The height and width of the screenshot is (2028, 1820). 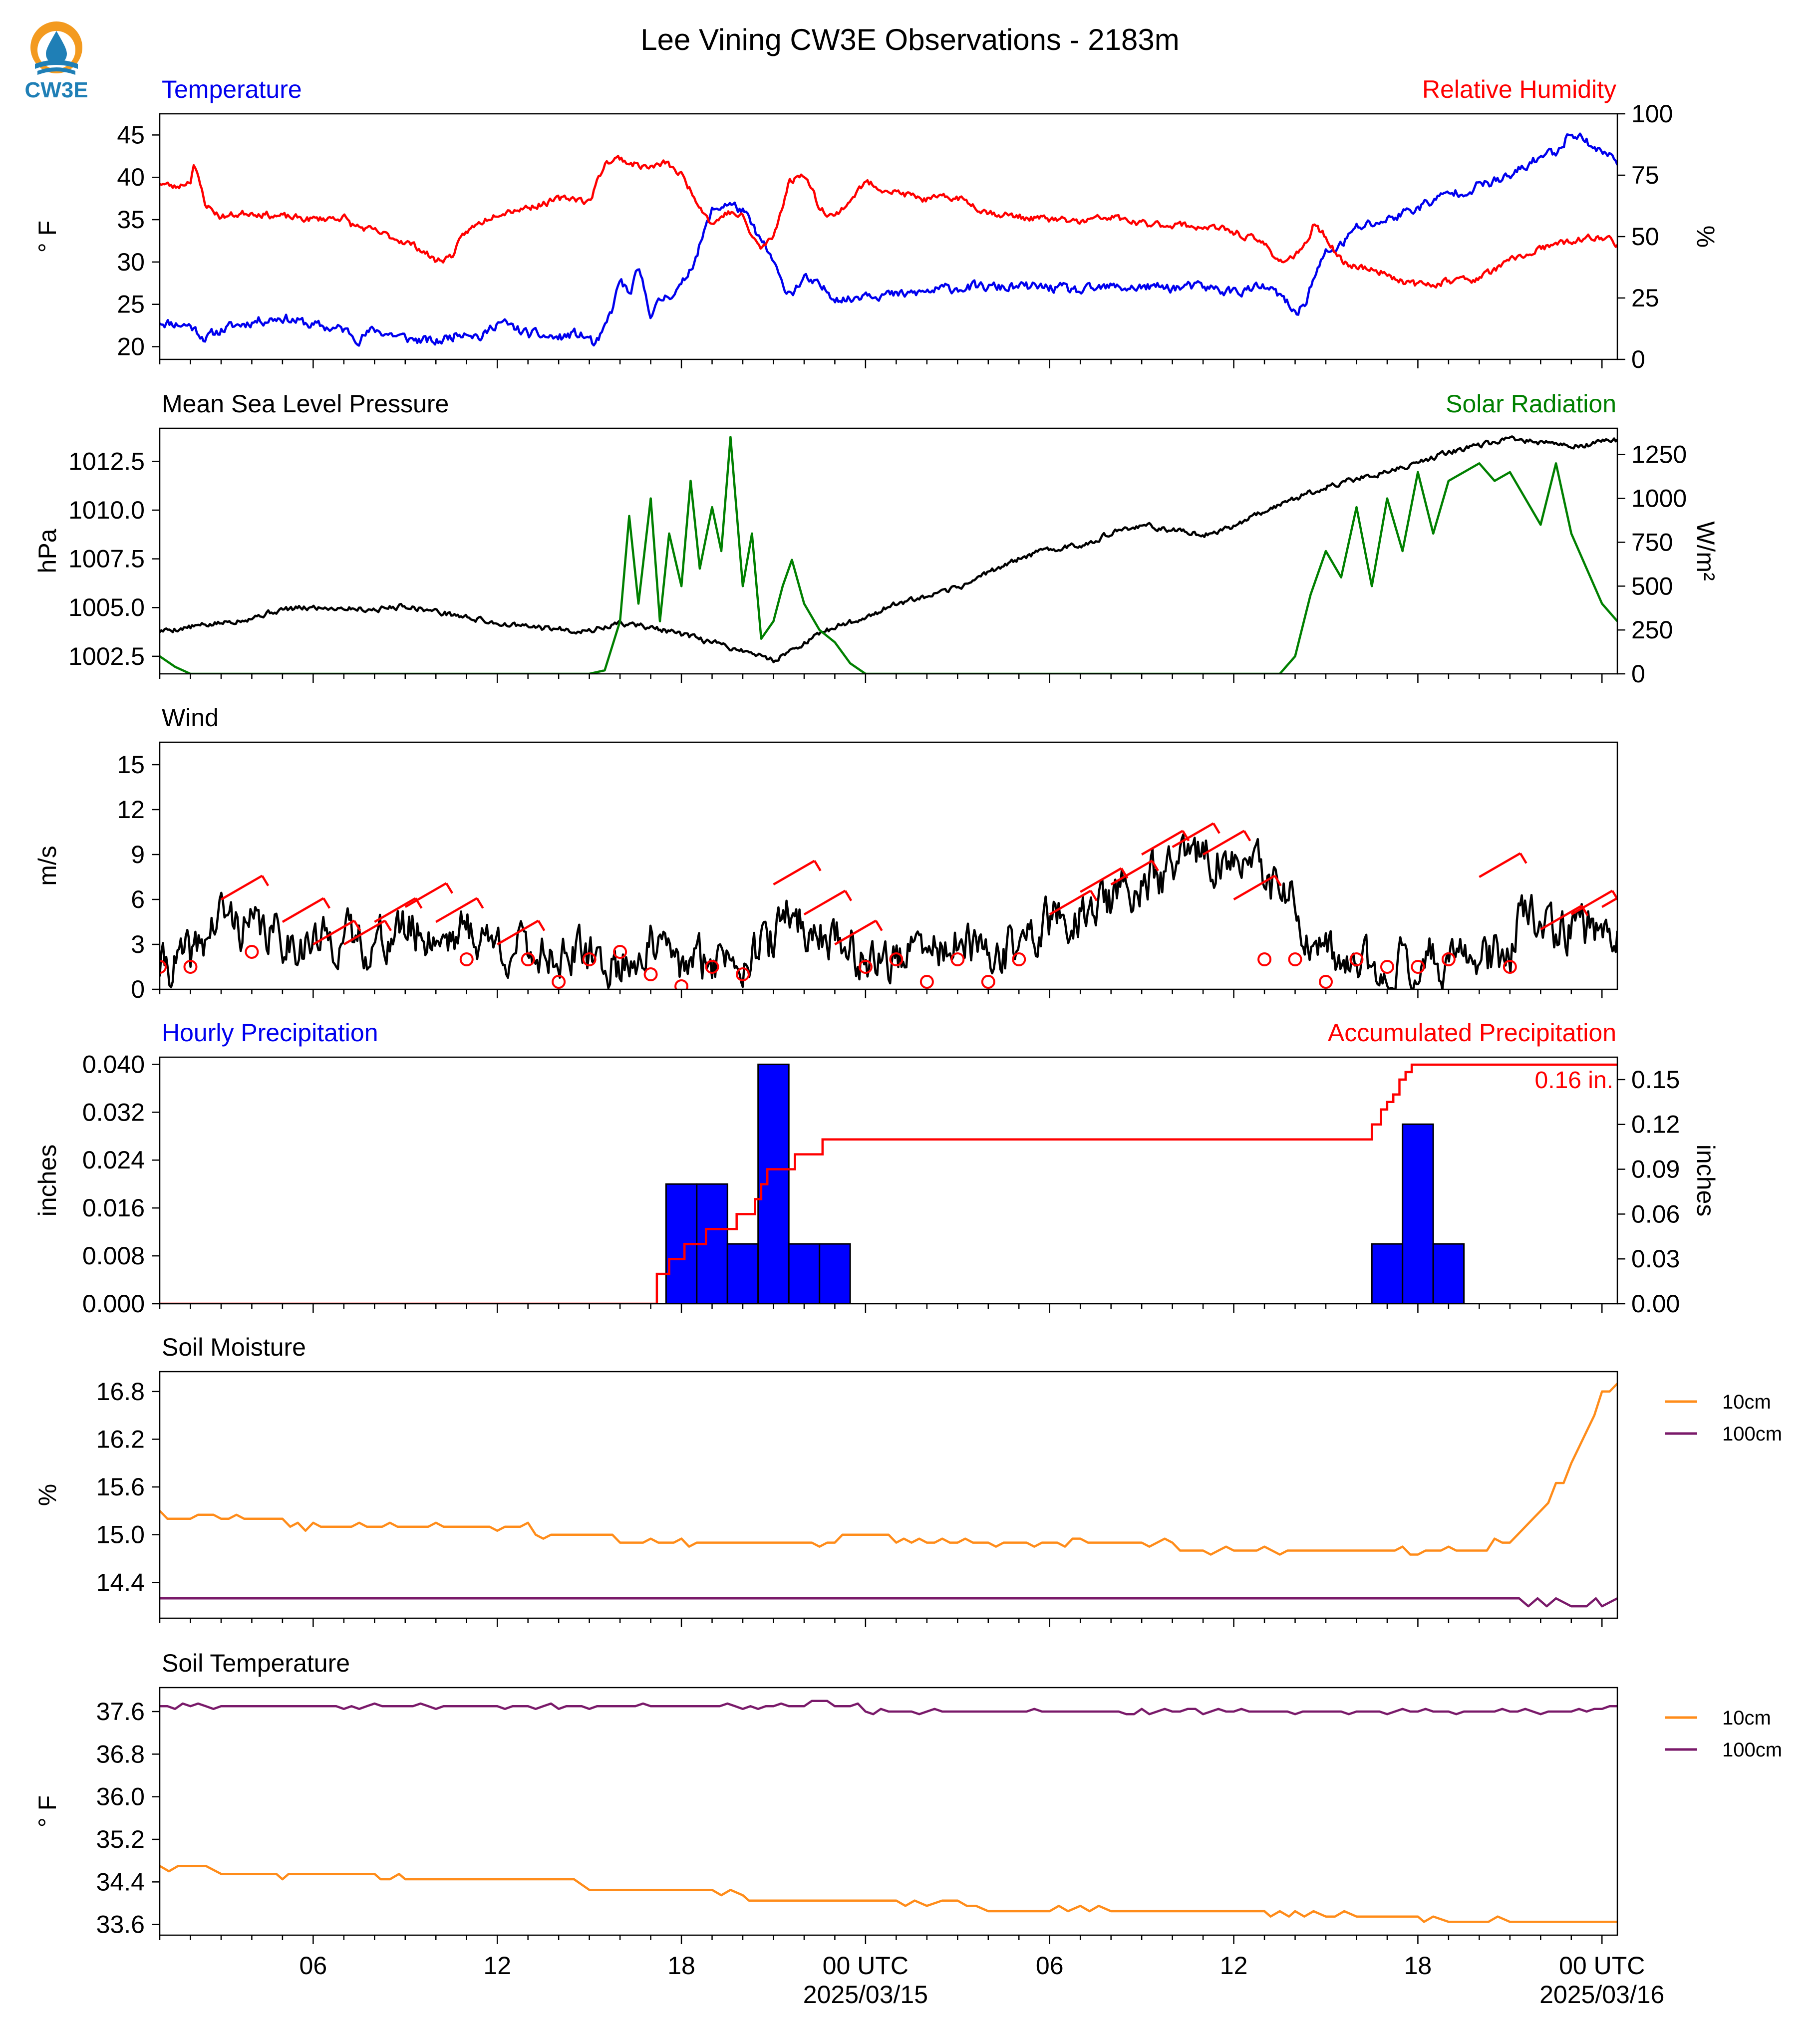 What do you see at coordinates (1659, 455) in the screenshot?
I see `y2-tick-label: 1250` at bounding box center [1659, 455].